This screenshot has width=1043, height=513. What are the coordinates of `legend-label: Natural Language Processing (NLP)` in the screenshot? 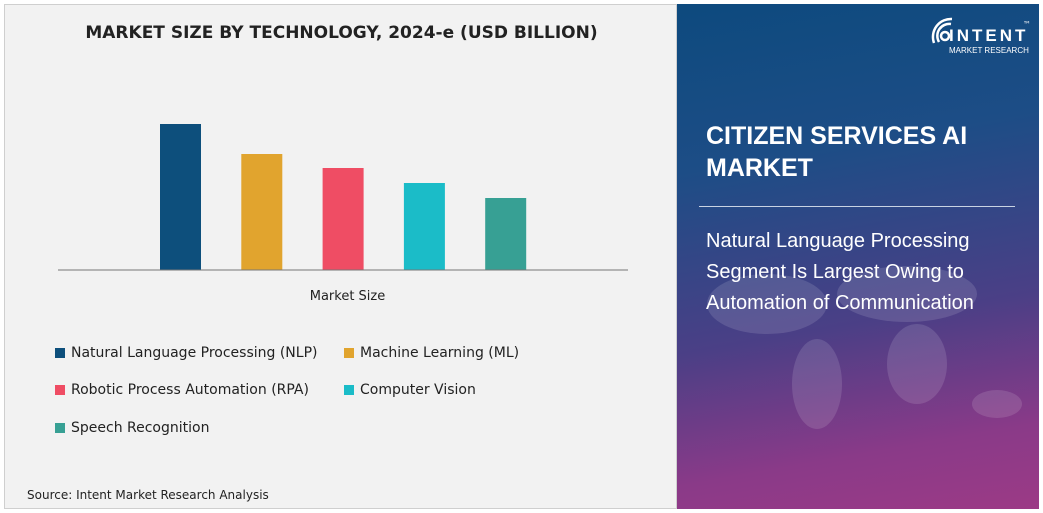 It's located at (194, 353).